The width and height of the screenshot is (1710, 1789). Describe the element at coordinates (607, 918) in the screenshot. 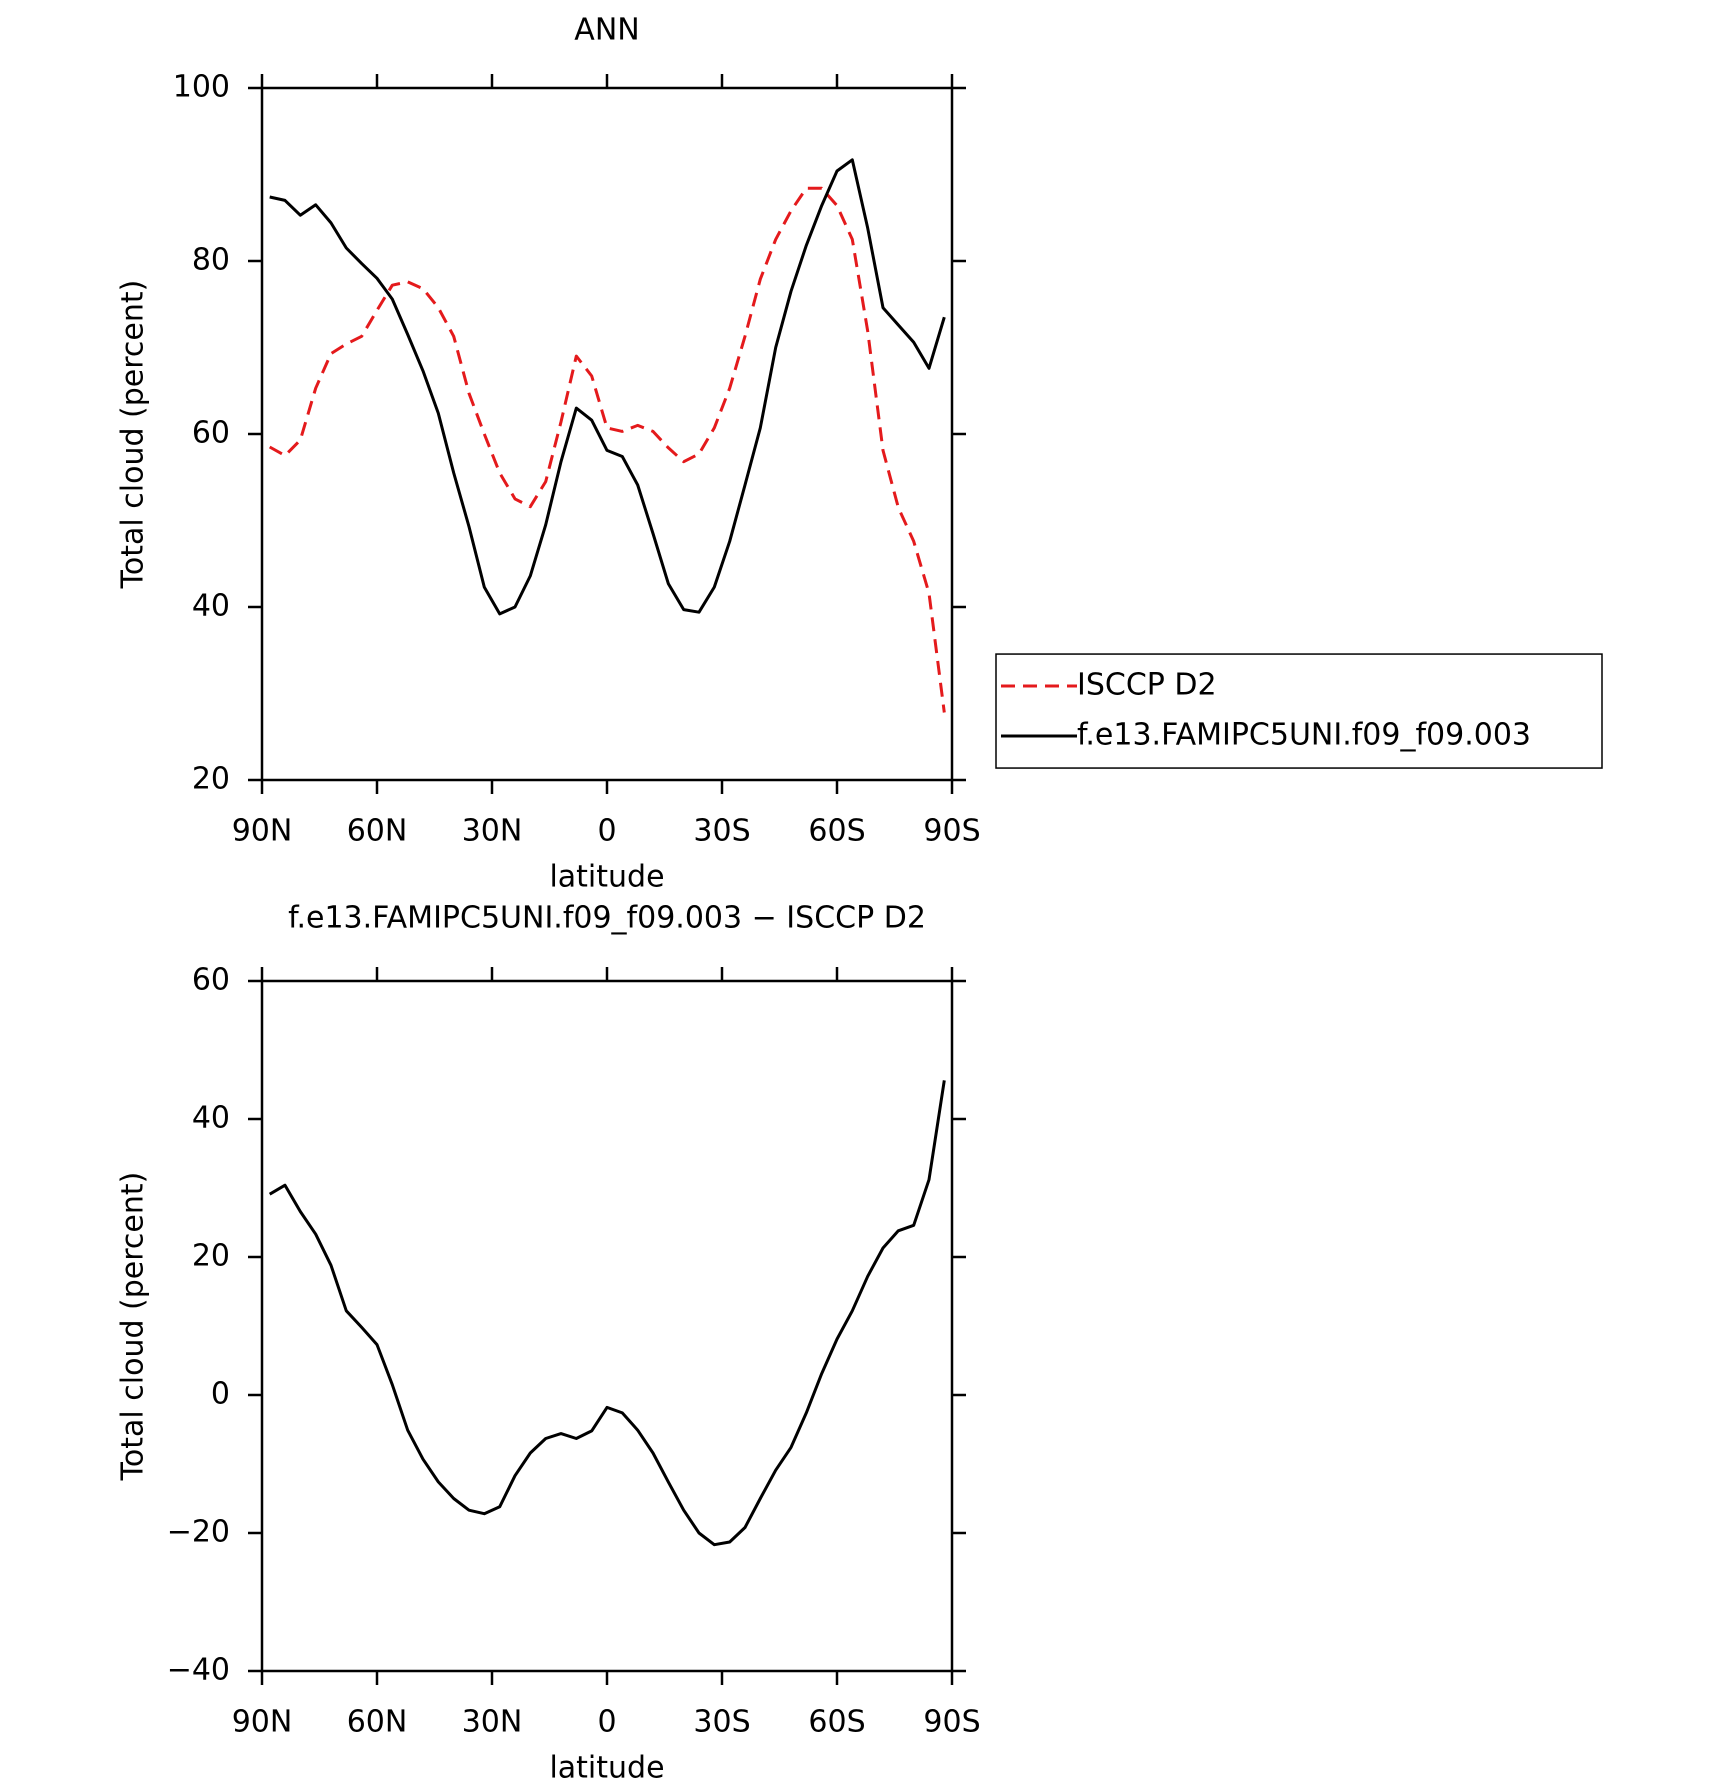

I see `chart-title: f.e13.FAMIPC5UNI.f09_f09.003 − ISCCP D2` at that location.